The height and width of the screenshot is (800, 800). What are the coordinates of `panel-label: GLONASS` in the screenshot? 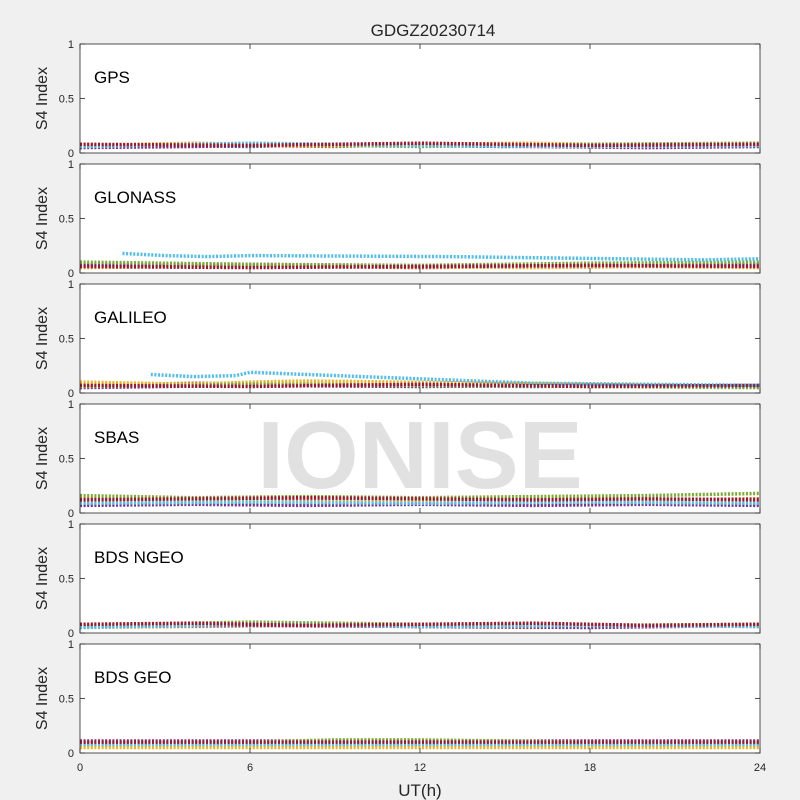 It's located at (135, 197).